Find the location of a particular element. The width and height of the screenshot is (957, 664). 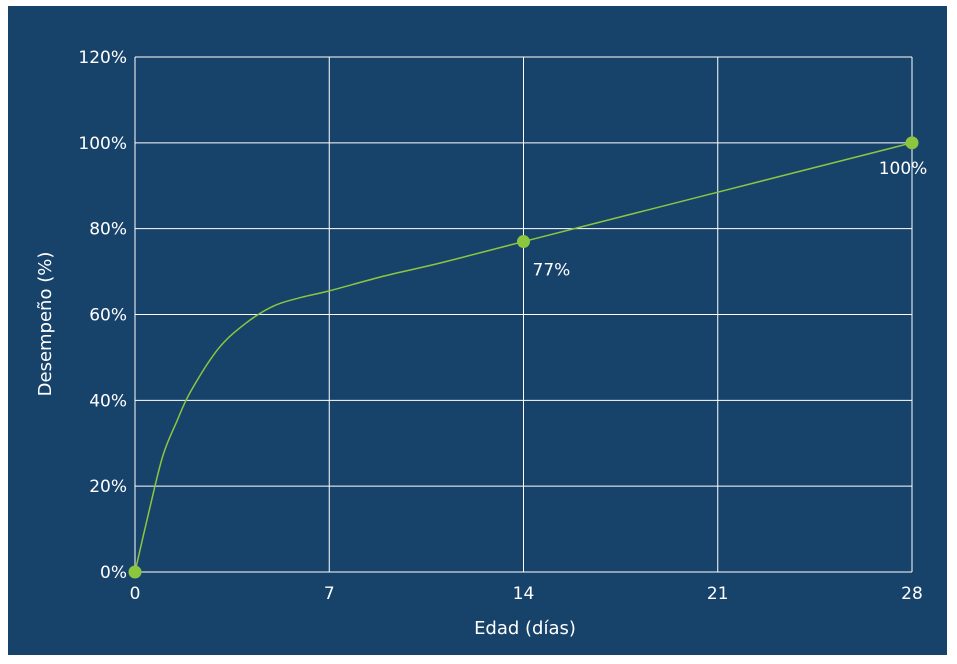

y-tick-label: 100% is located at coordinates (102, 144).